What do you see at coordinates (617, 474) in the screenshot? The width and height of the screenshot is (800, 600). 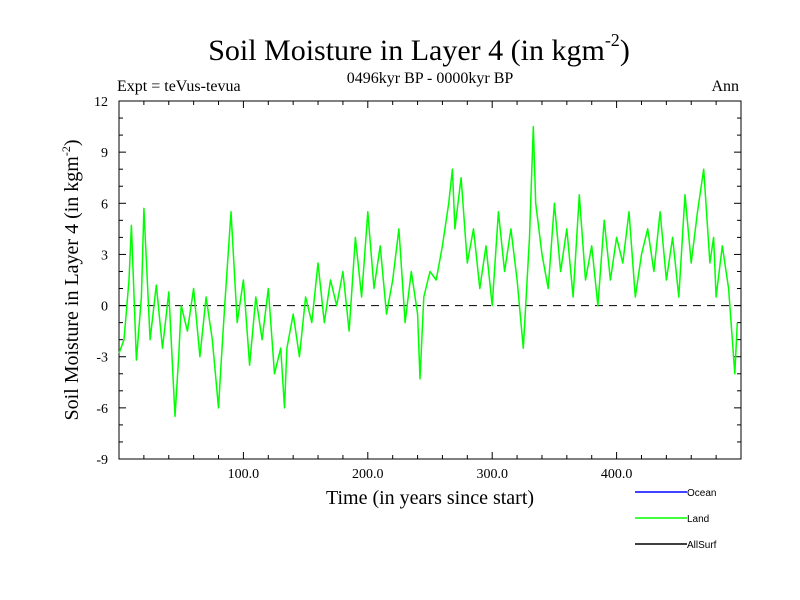 I see `x-tick-label: 400.0` at bounding box center [617, 474].